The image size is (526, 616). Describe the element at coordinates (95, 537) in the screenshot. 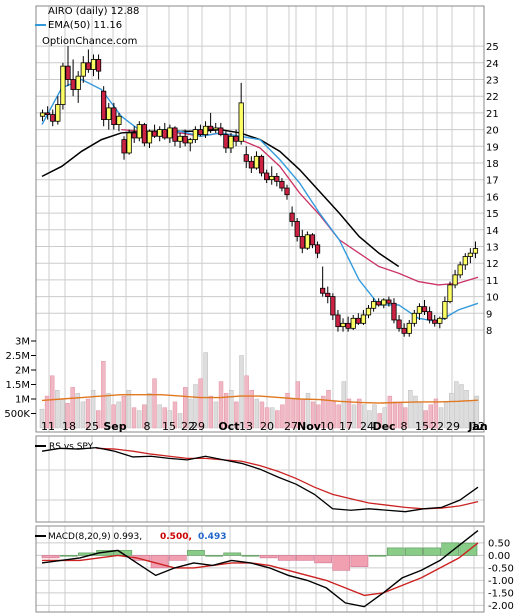

I see `macd-panel-label: MACD(8,20,9) 0.993,` at that location.